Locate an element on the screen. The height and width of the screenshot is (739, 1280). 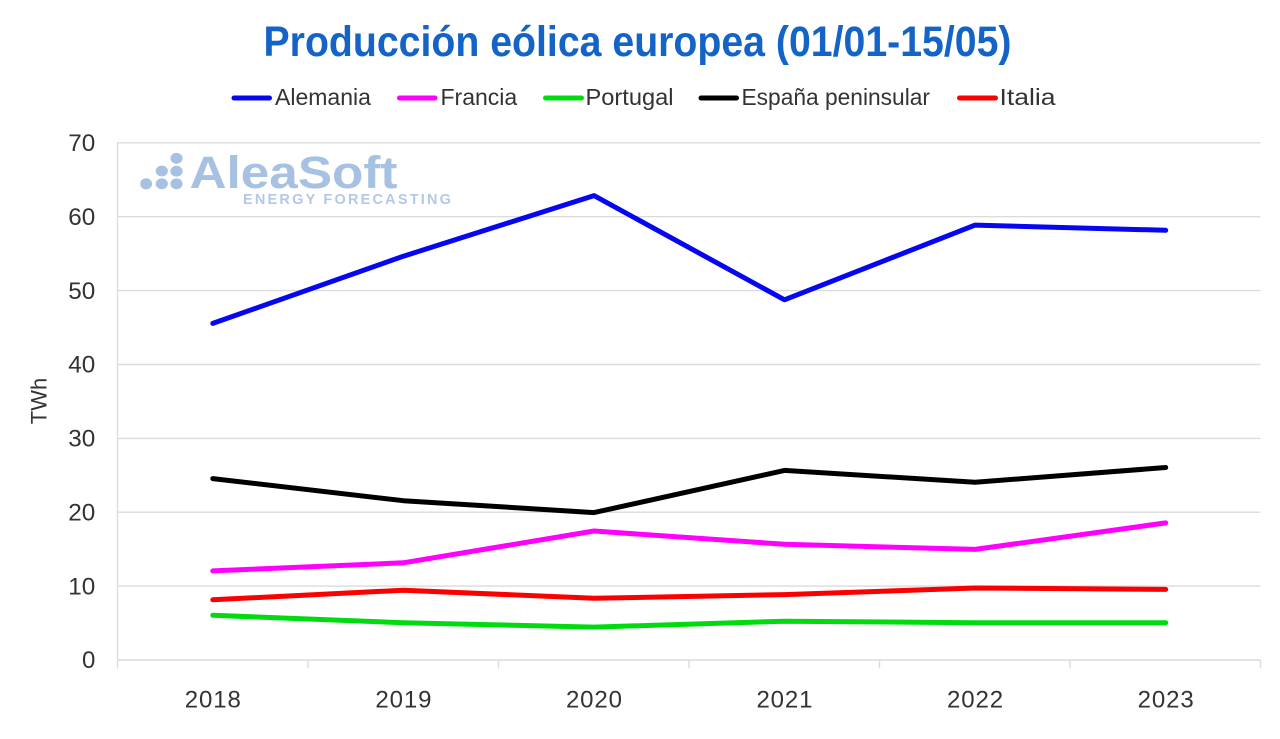
svg-text: TWh is located at coordinates (39, 401).